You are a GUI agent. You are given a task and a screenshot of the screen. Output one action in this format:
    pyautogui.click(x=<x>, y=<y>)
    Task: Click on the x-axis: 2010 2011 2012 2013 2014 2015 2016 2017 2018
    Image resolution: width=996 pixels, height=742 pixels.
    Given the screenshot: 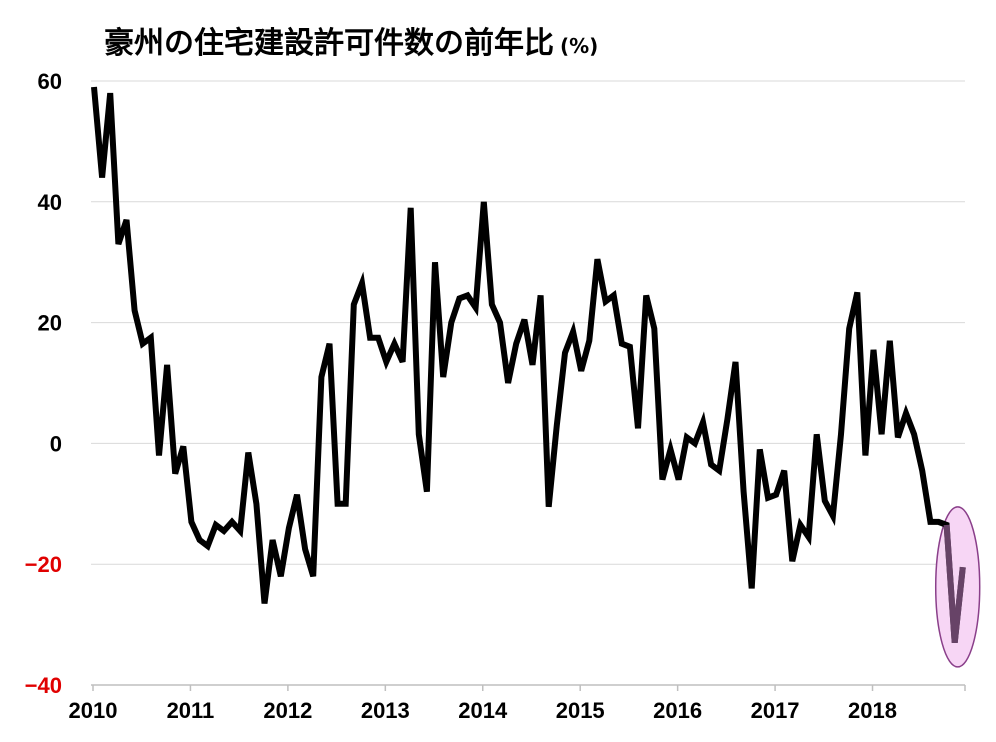 What is the action you would take?
    pyautogui.click(x=517, y=703)
    